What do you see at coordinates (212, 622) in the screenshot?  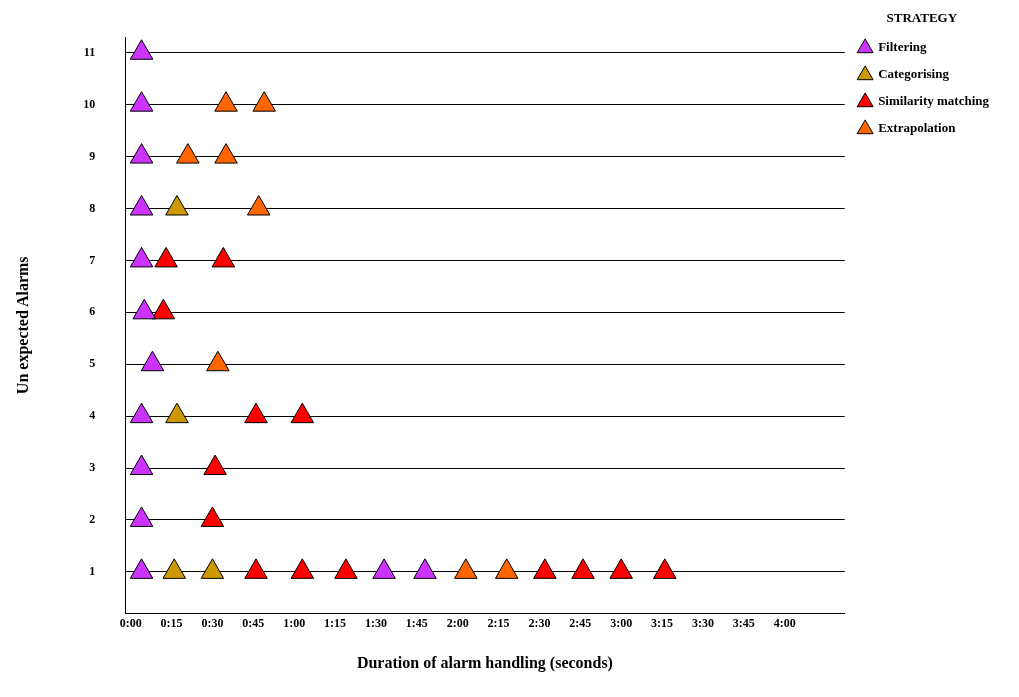 I see `x-tick-label: 0:30` at bounding box center [212, 622].